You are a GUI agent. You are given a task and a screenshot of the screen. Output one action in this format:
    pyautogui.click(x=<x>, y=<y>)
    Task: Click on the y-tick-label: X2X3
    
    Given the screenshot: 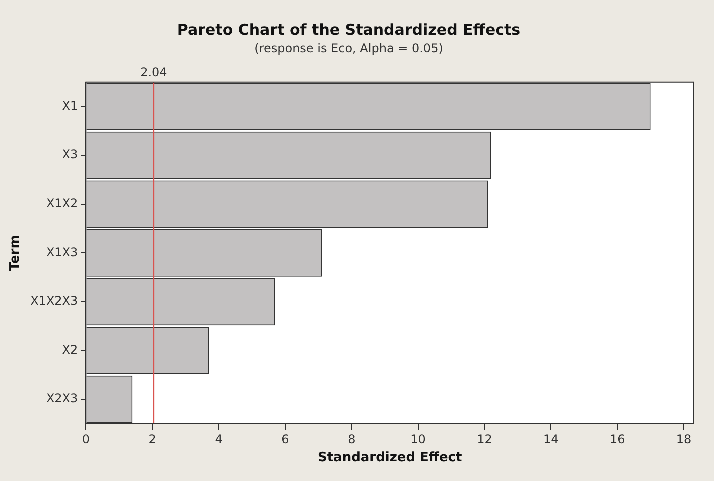 What is the action you would take?
    pyautogui.click(x=62, y=399)
    